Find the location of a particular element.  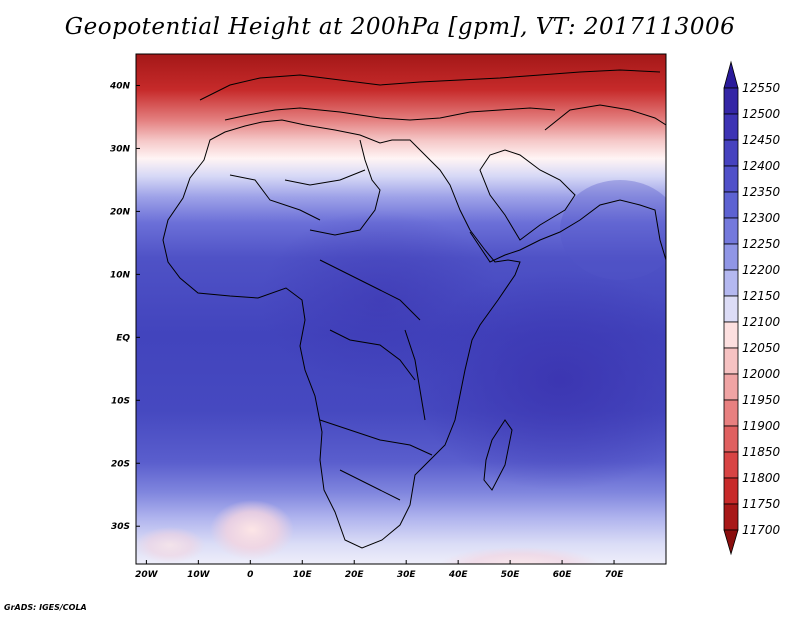

lat-label: 10N is located at coordinates (120, 275).